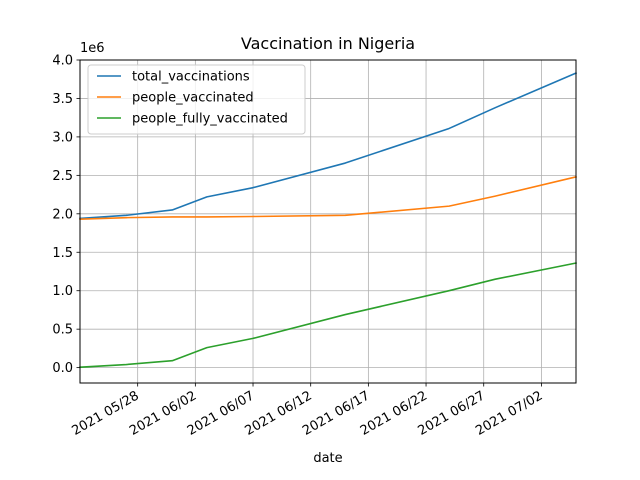  I want to click on y-tick-label: 4.0, so click(62, 61).